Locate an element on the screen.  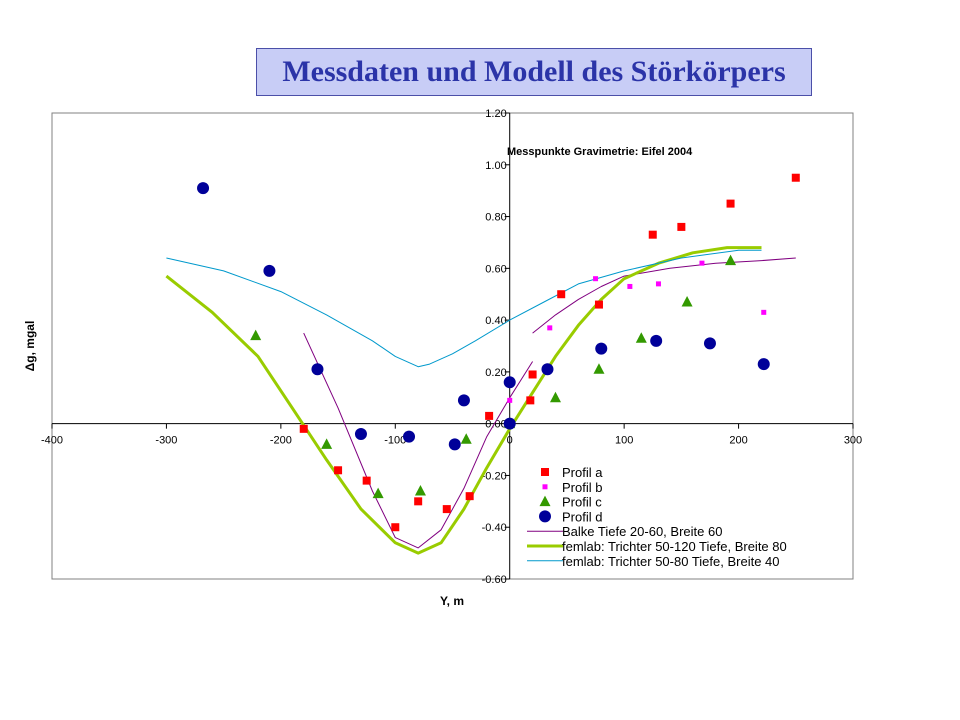
y-tick-label: 0.60 is located at coordinates (495, 269).